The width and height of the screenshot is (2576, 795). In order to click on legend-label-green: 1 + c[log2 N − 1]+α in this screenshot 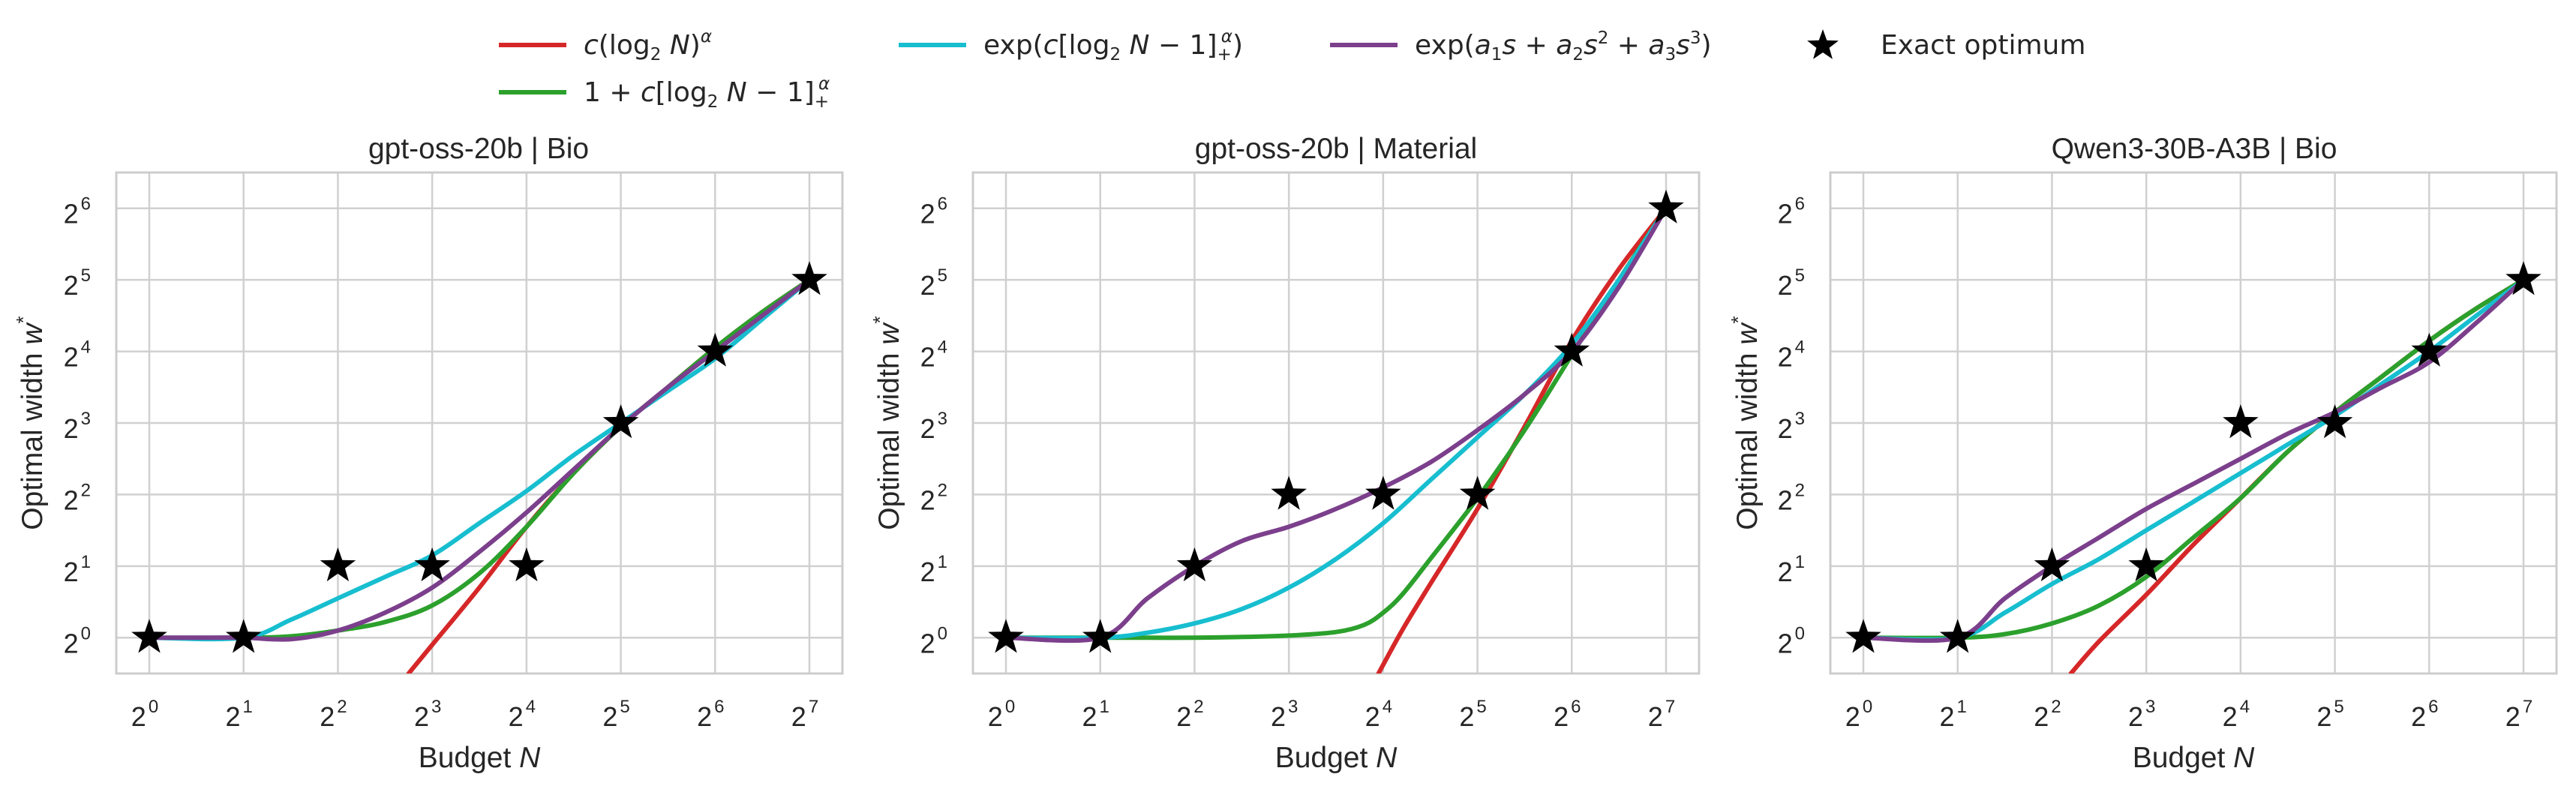, I will do `click(707, 93)`.